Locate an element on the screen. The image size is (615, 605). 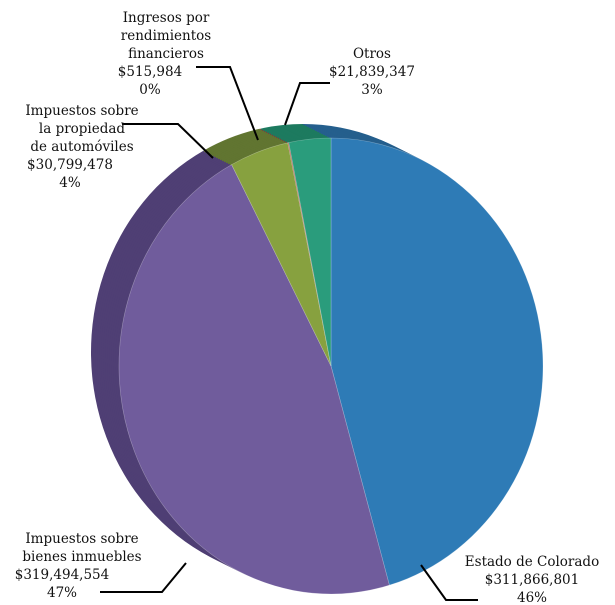
slice-amount-automoviles: $30,799,478 is located at coordinates (70, 165).